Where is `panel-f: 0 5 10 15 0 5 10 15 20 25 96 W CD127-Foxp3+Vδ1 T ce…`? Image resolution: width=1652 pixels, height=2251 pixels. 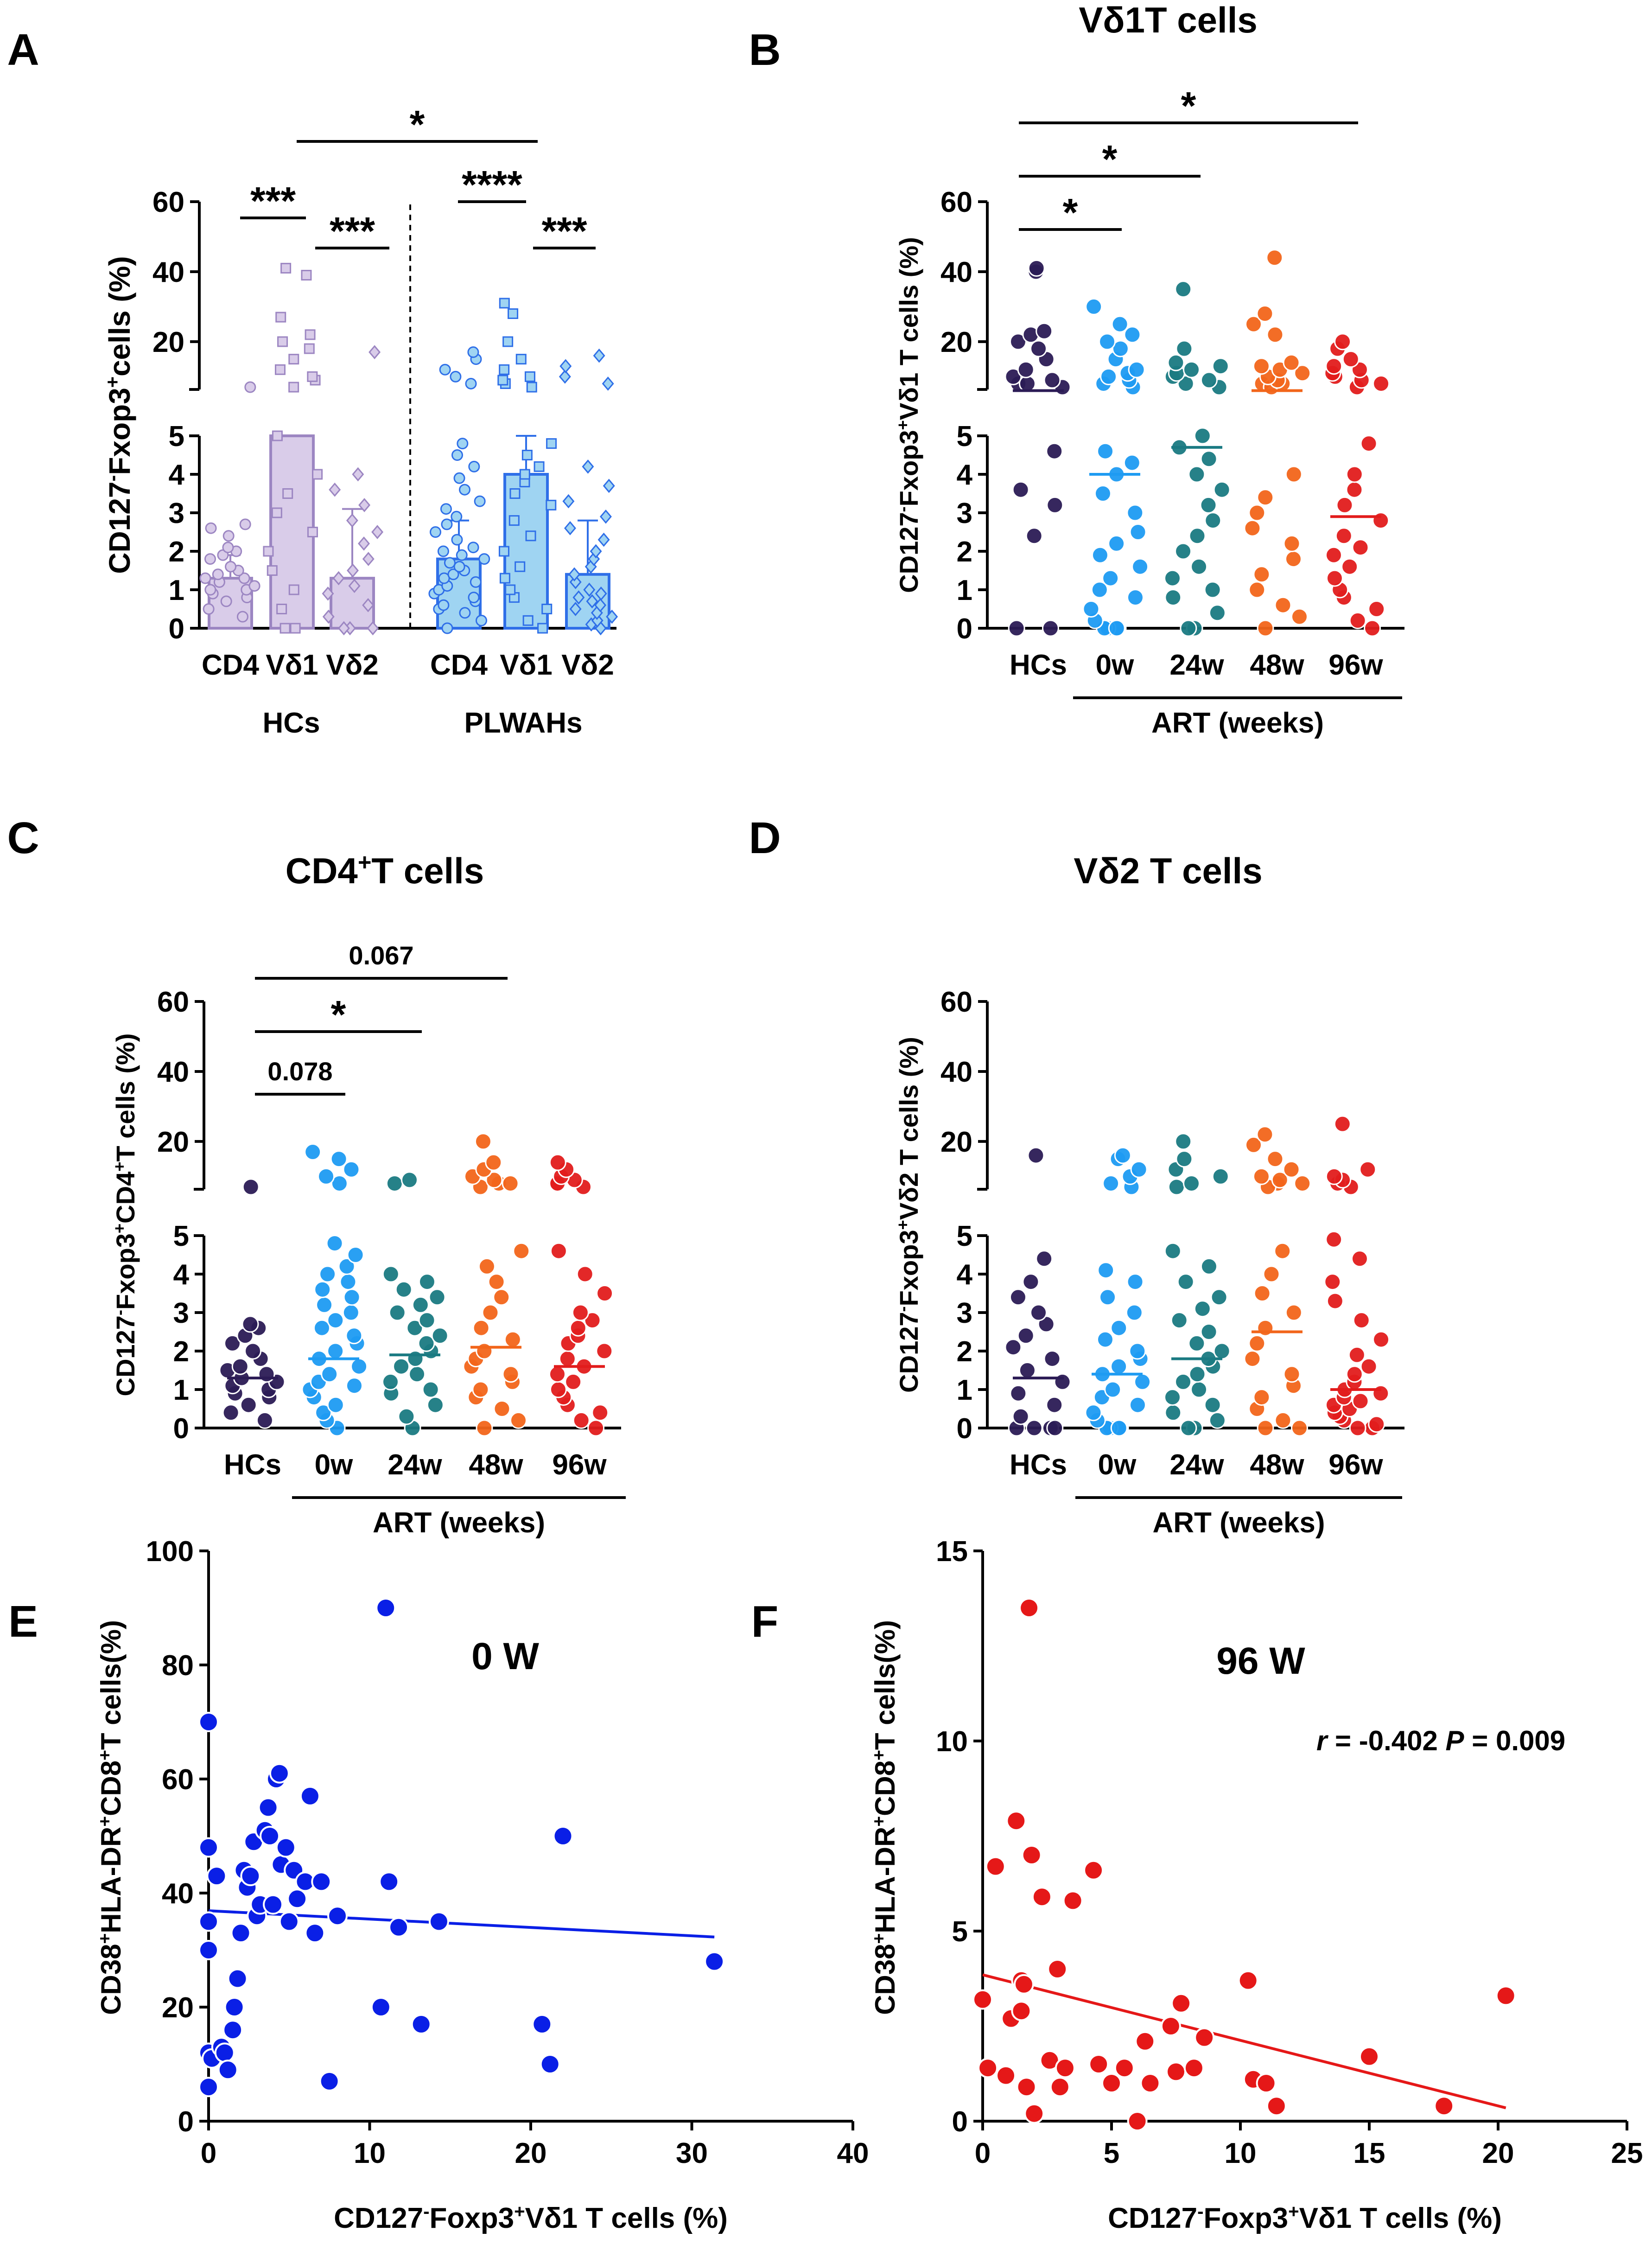 panel-f: 0 5 10 15 0 5 10 15 20 25 96 W CD127-Foxp3+Vδ1 T ce… is located at coordinates (1256, 1885).